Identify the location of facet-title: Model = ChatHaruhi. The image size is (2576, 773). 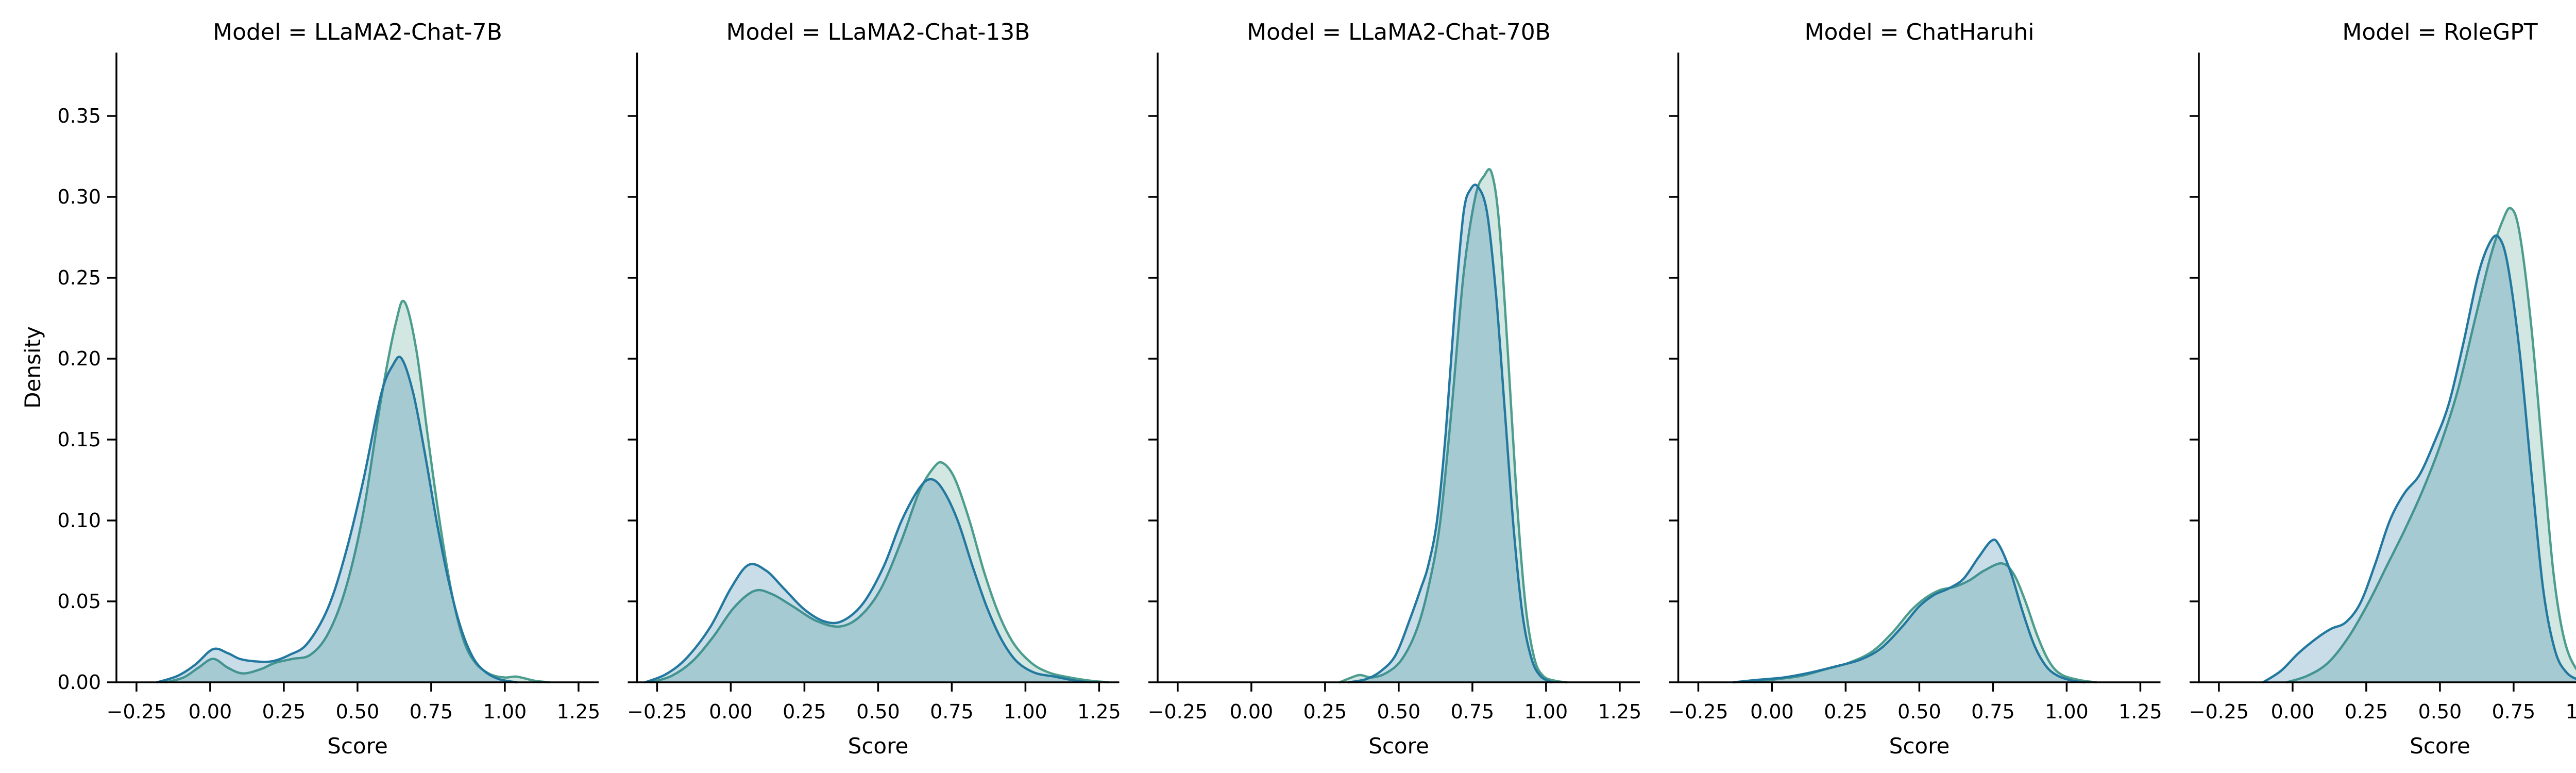
(1920, 32).